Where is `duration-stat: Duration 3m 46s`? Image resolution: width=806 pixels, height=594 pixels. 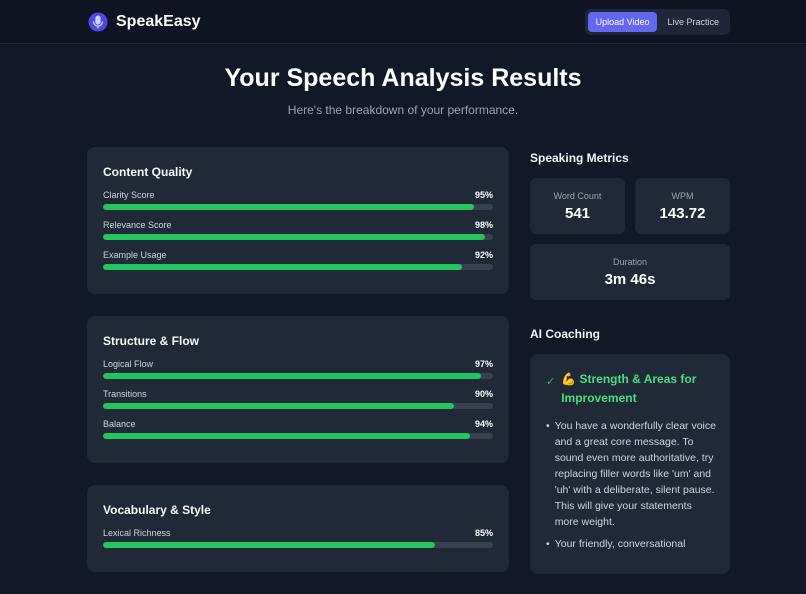 duration-stat: Duration 3m 46s is located at coordinates (630, 272).